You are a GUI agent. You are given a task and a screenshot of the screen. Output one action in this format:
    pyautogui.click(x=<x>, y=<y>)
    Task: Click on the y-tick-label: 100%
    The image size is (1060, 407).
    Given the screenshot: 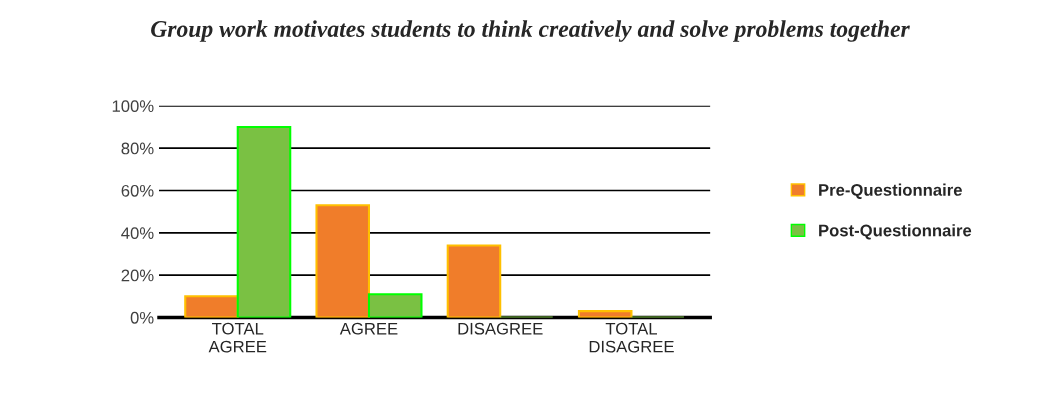 What is the action you would take?
    pyautogui.click(x=133, y=106)
    